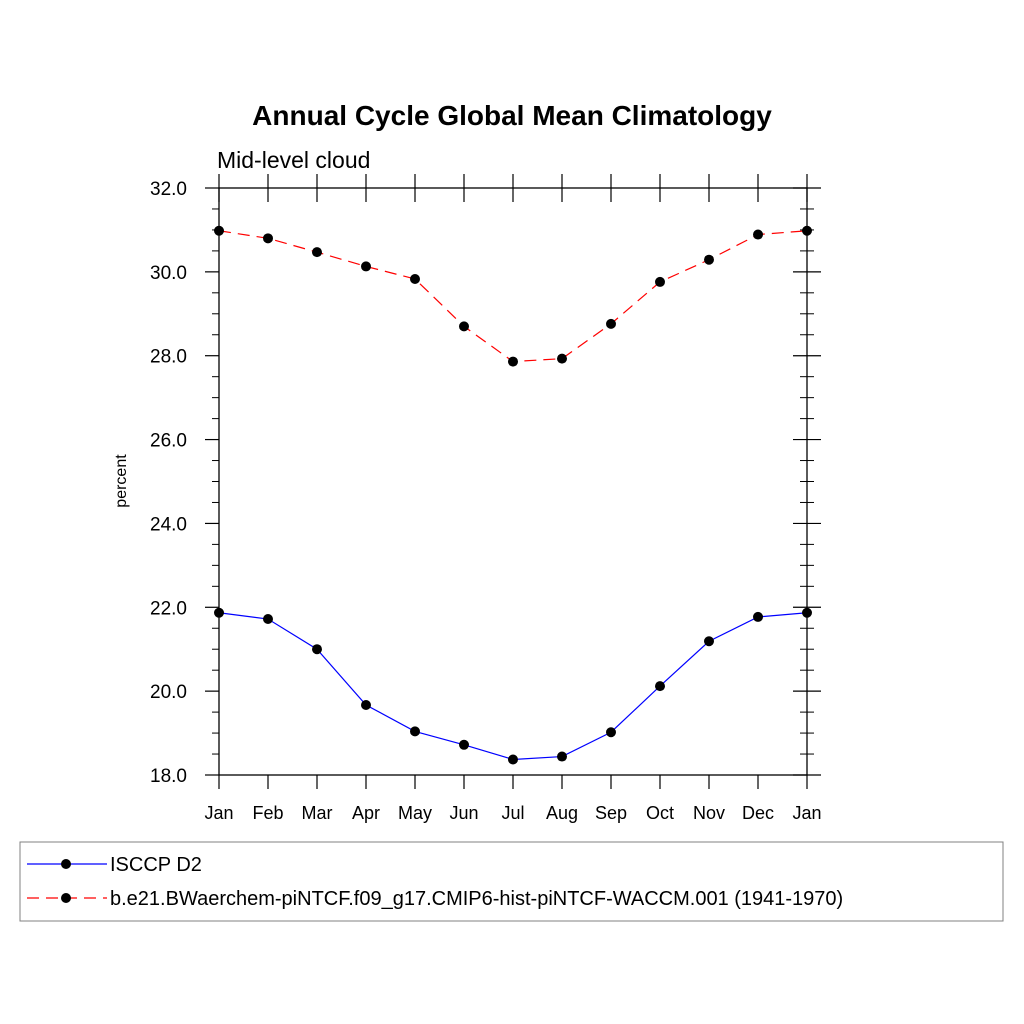  Describe the element at coordinates (168, 357) in the screenshot. I see `y-tick-label-5: 28.0` at that location.